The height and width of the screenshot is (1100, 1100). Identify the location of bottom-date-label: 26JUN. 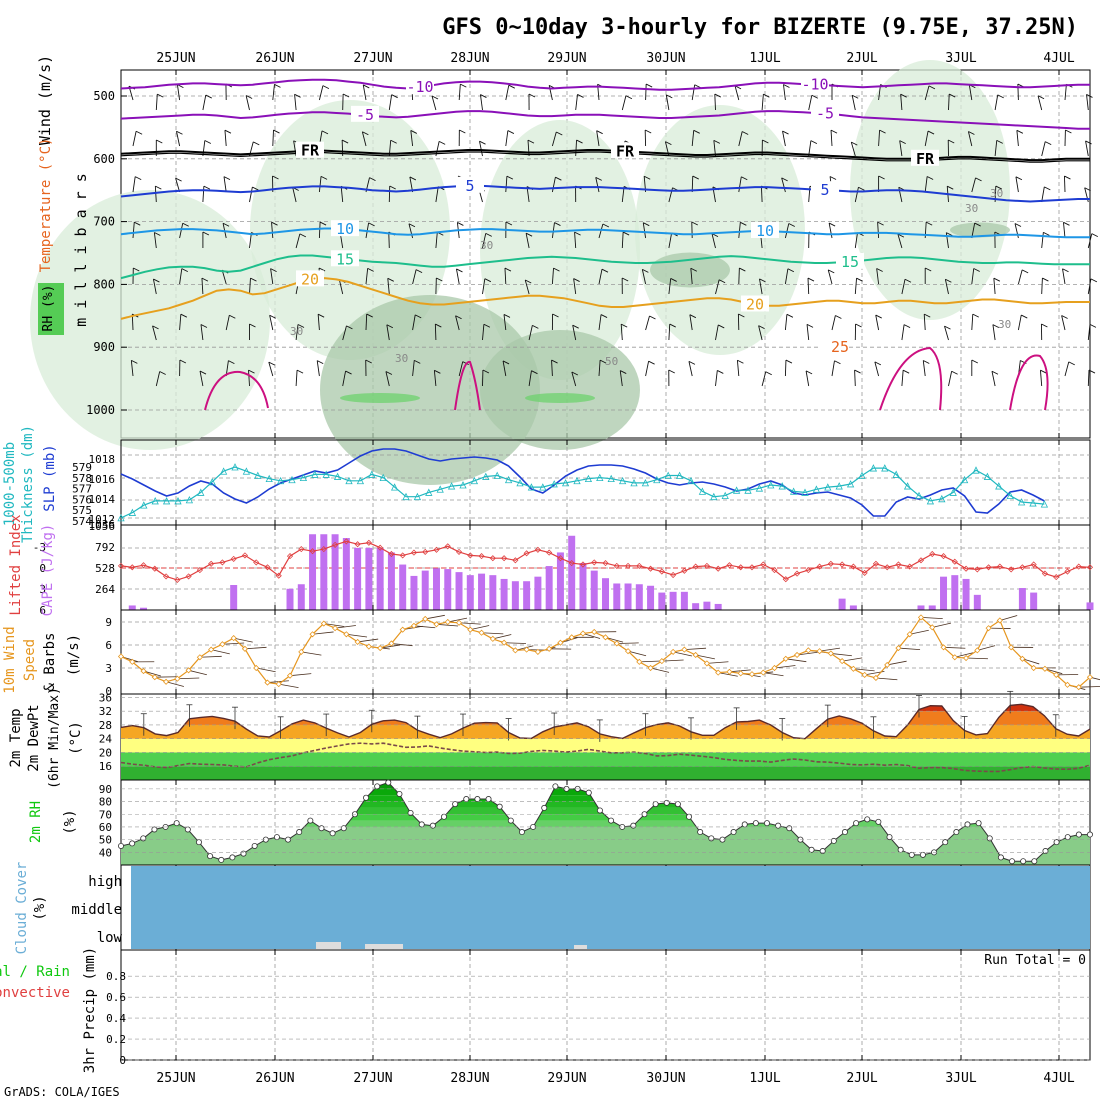
(274, 1078).